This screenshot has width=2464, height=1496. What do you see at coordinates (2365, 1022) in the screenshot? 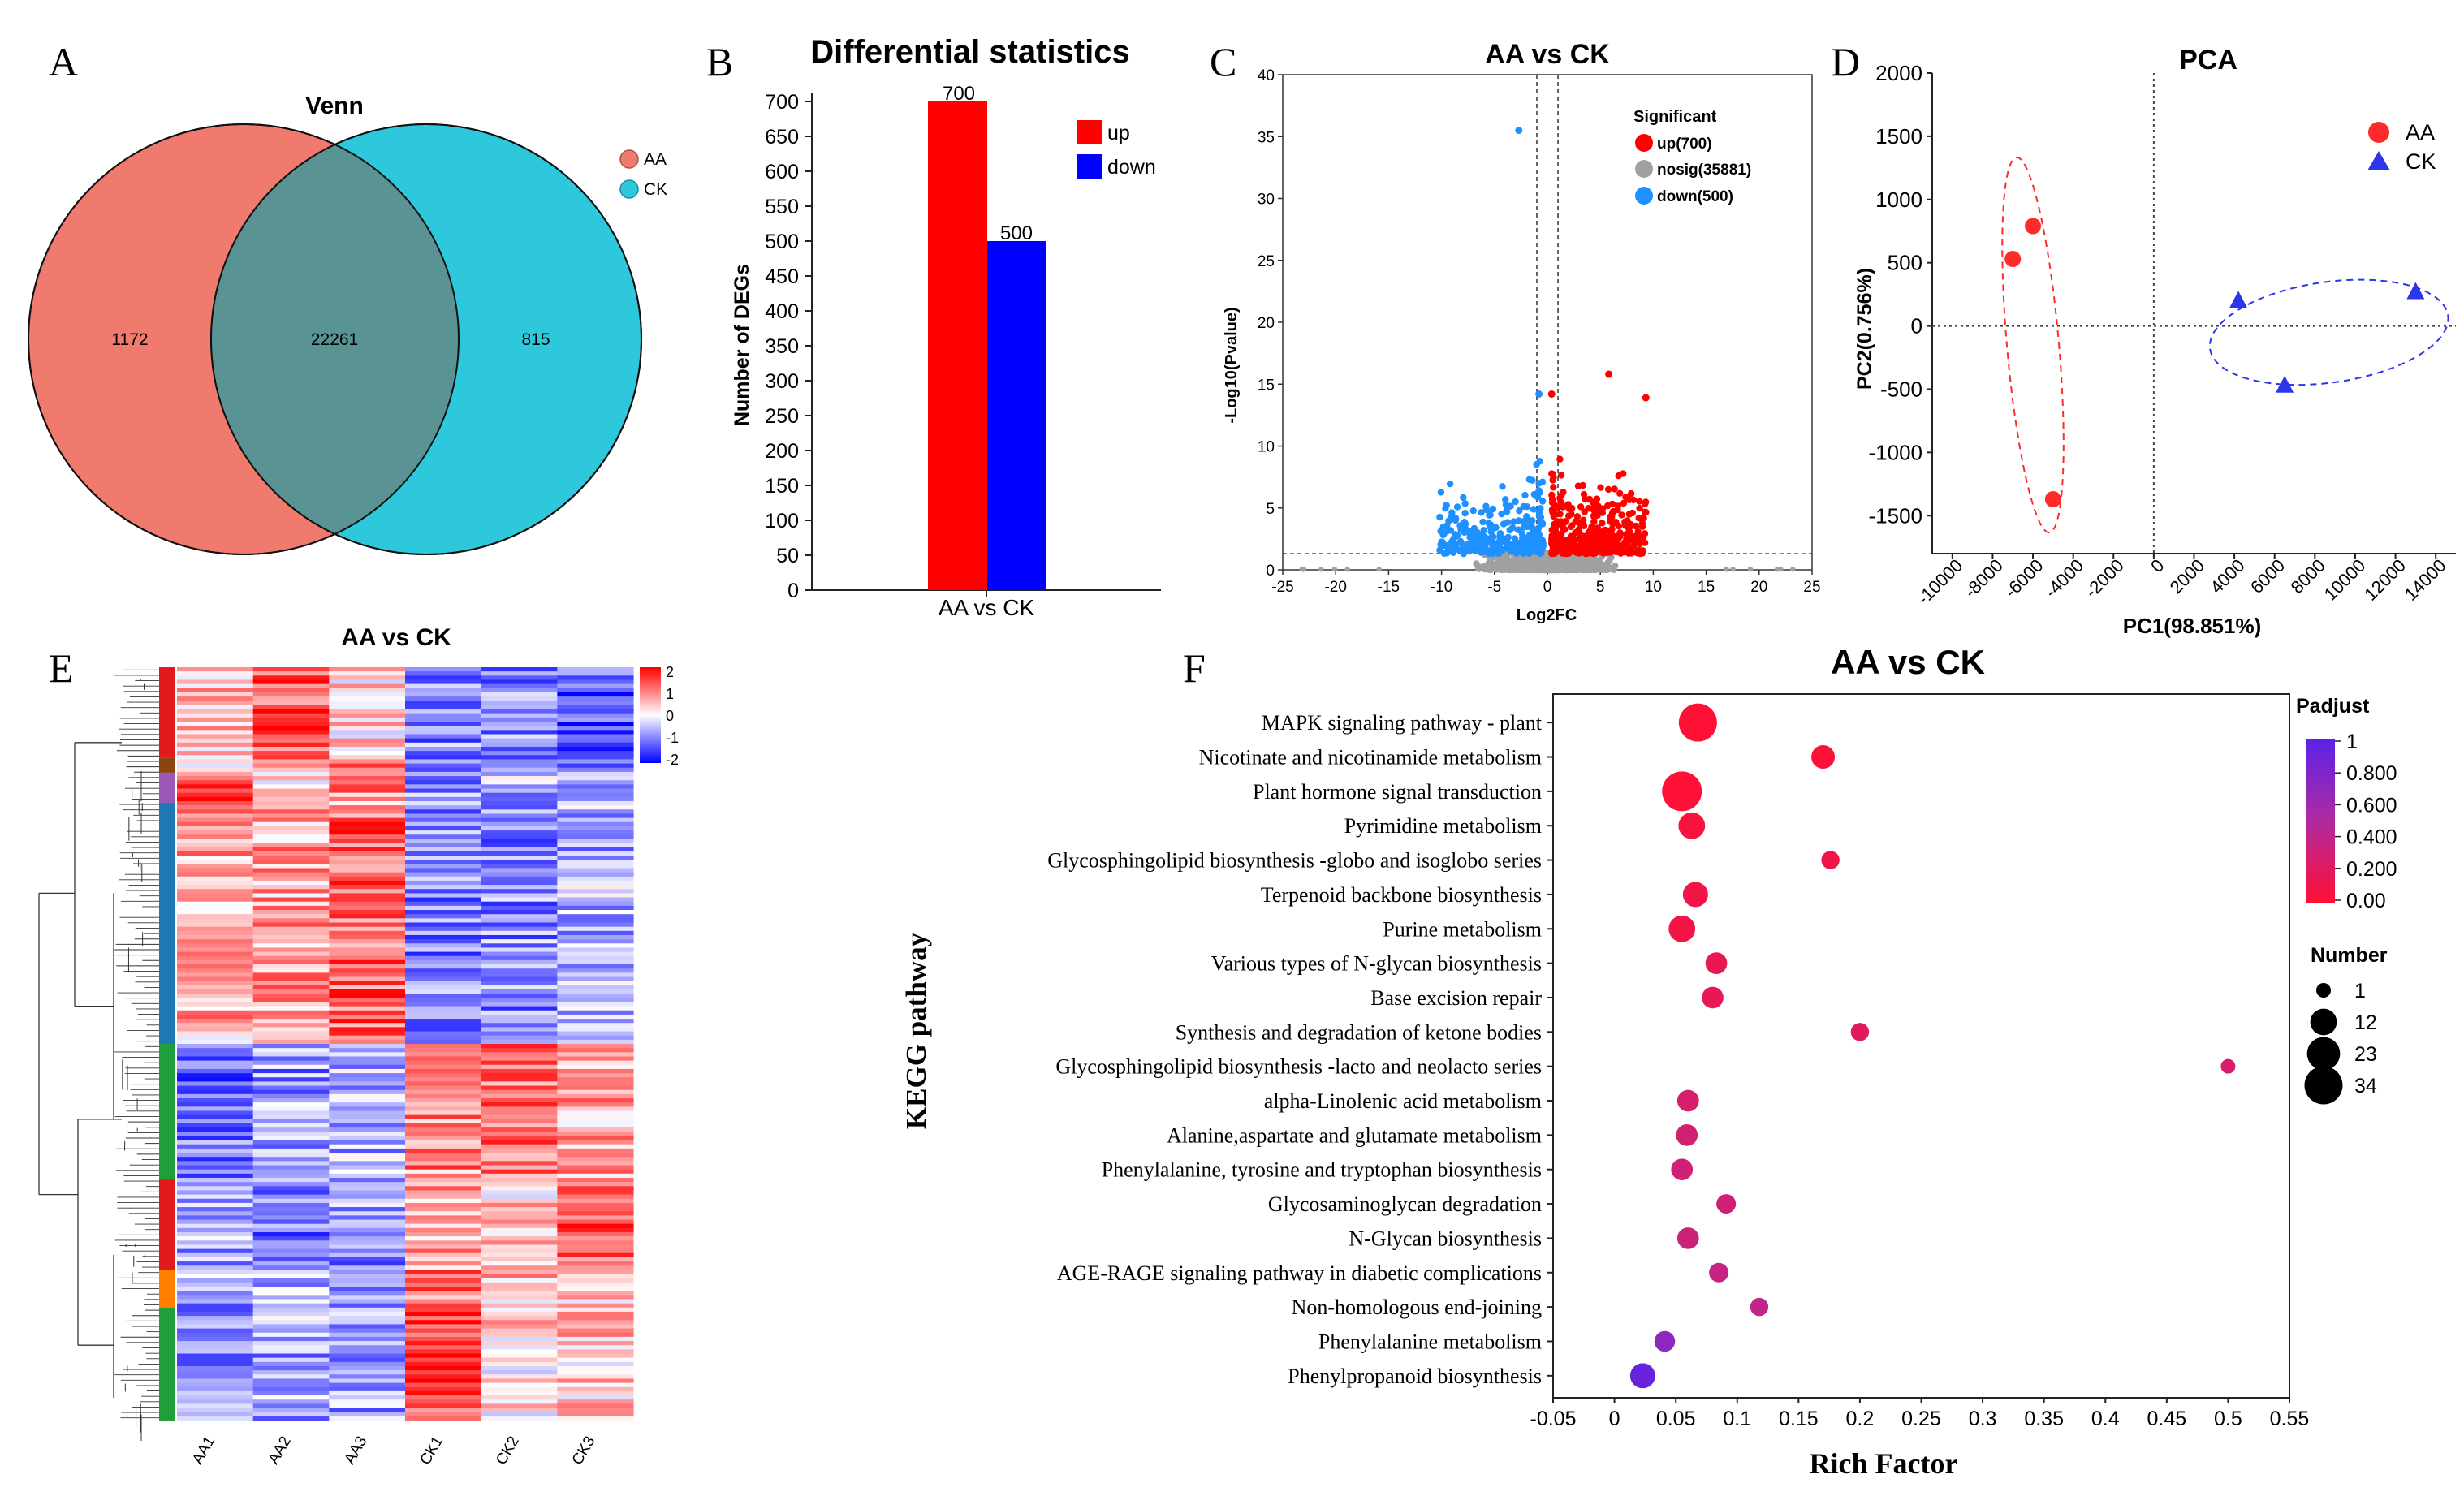
I see `number-legend-label: 12` at bounding box center [2365, 1022].